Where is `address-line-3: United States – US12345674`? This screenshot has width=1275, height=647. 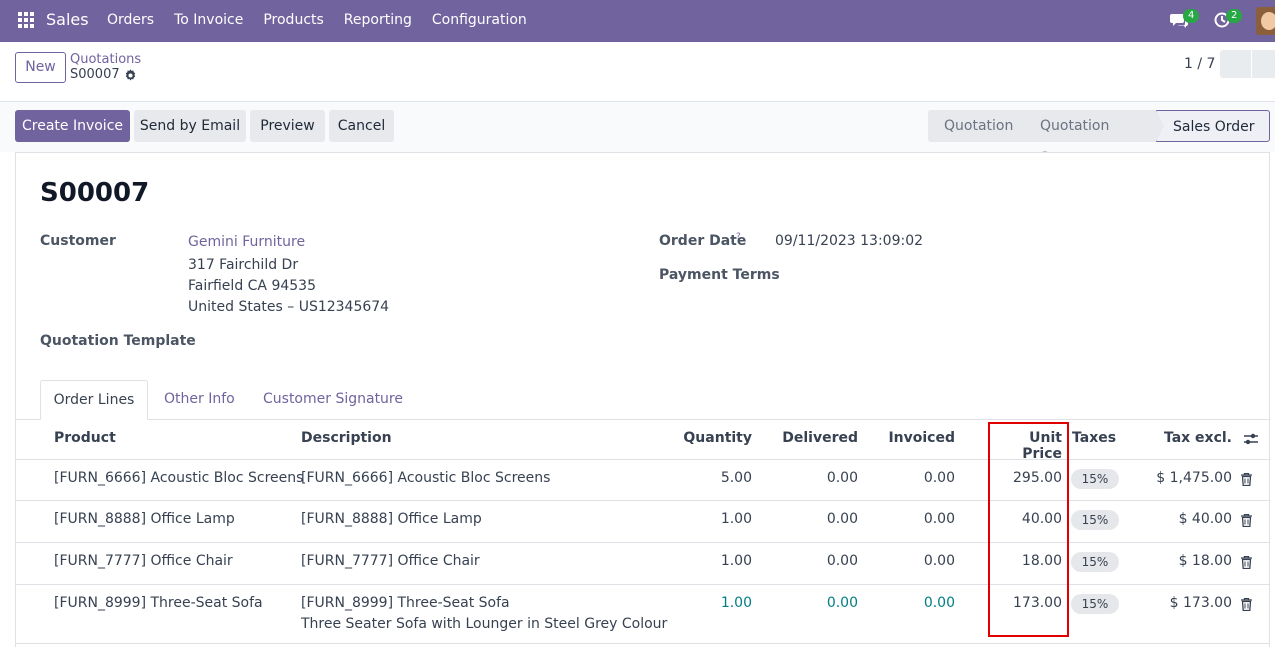 address-line-3: United States – US12345674 is located at coordinates (289, 307).